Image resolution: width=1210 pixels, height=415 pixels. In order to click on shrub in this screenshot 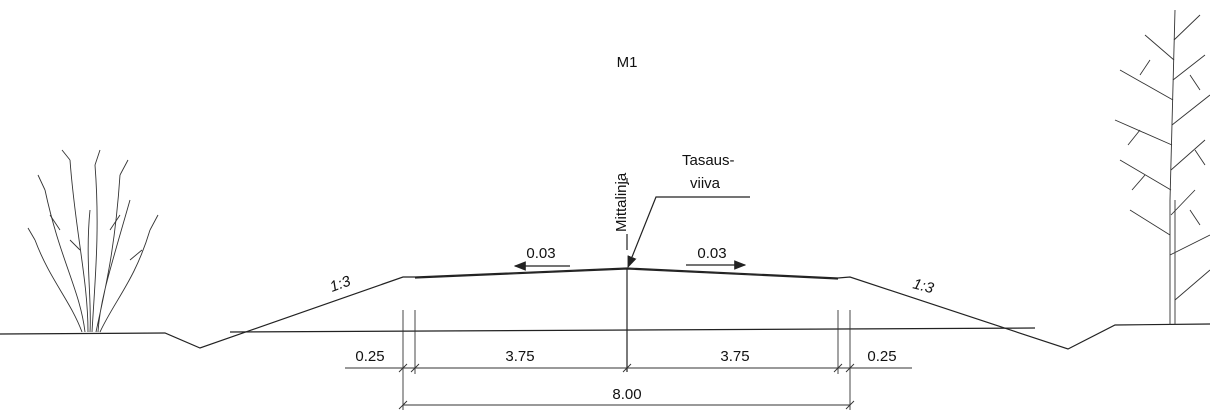, I will do `click(93, 241)`.